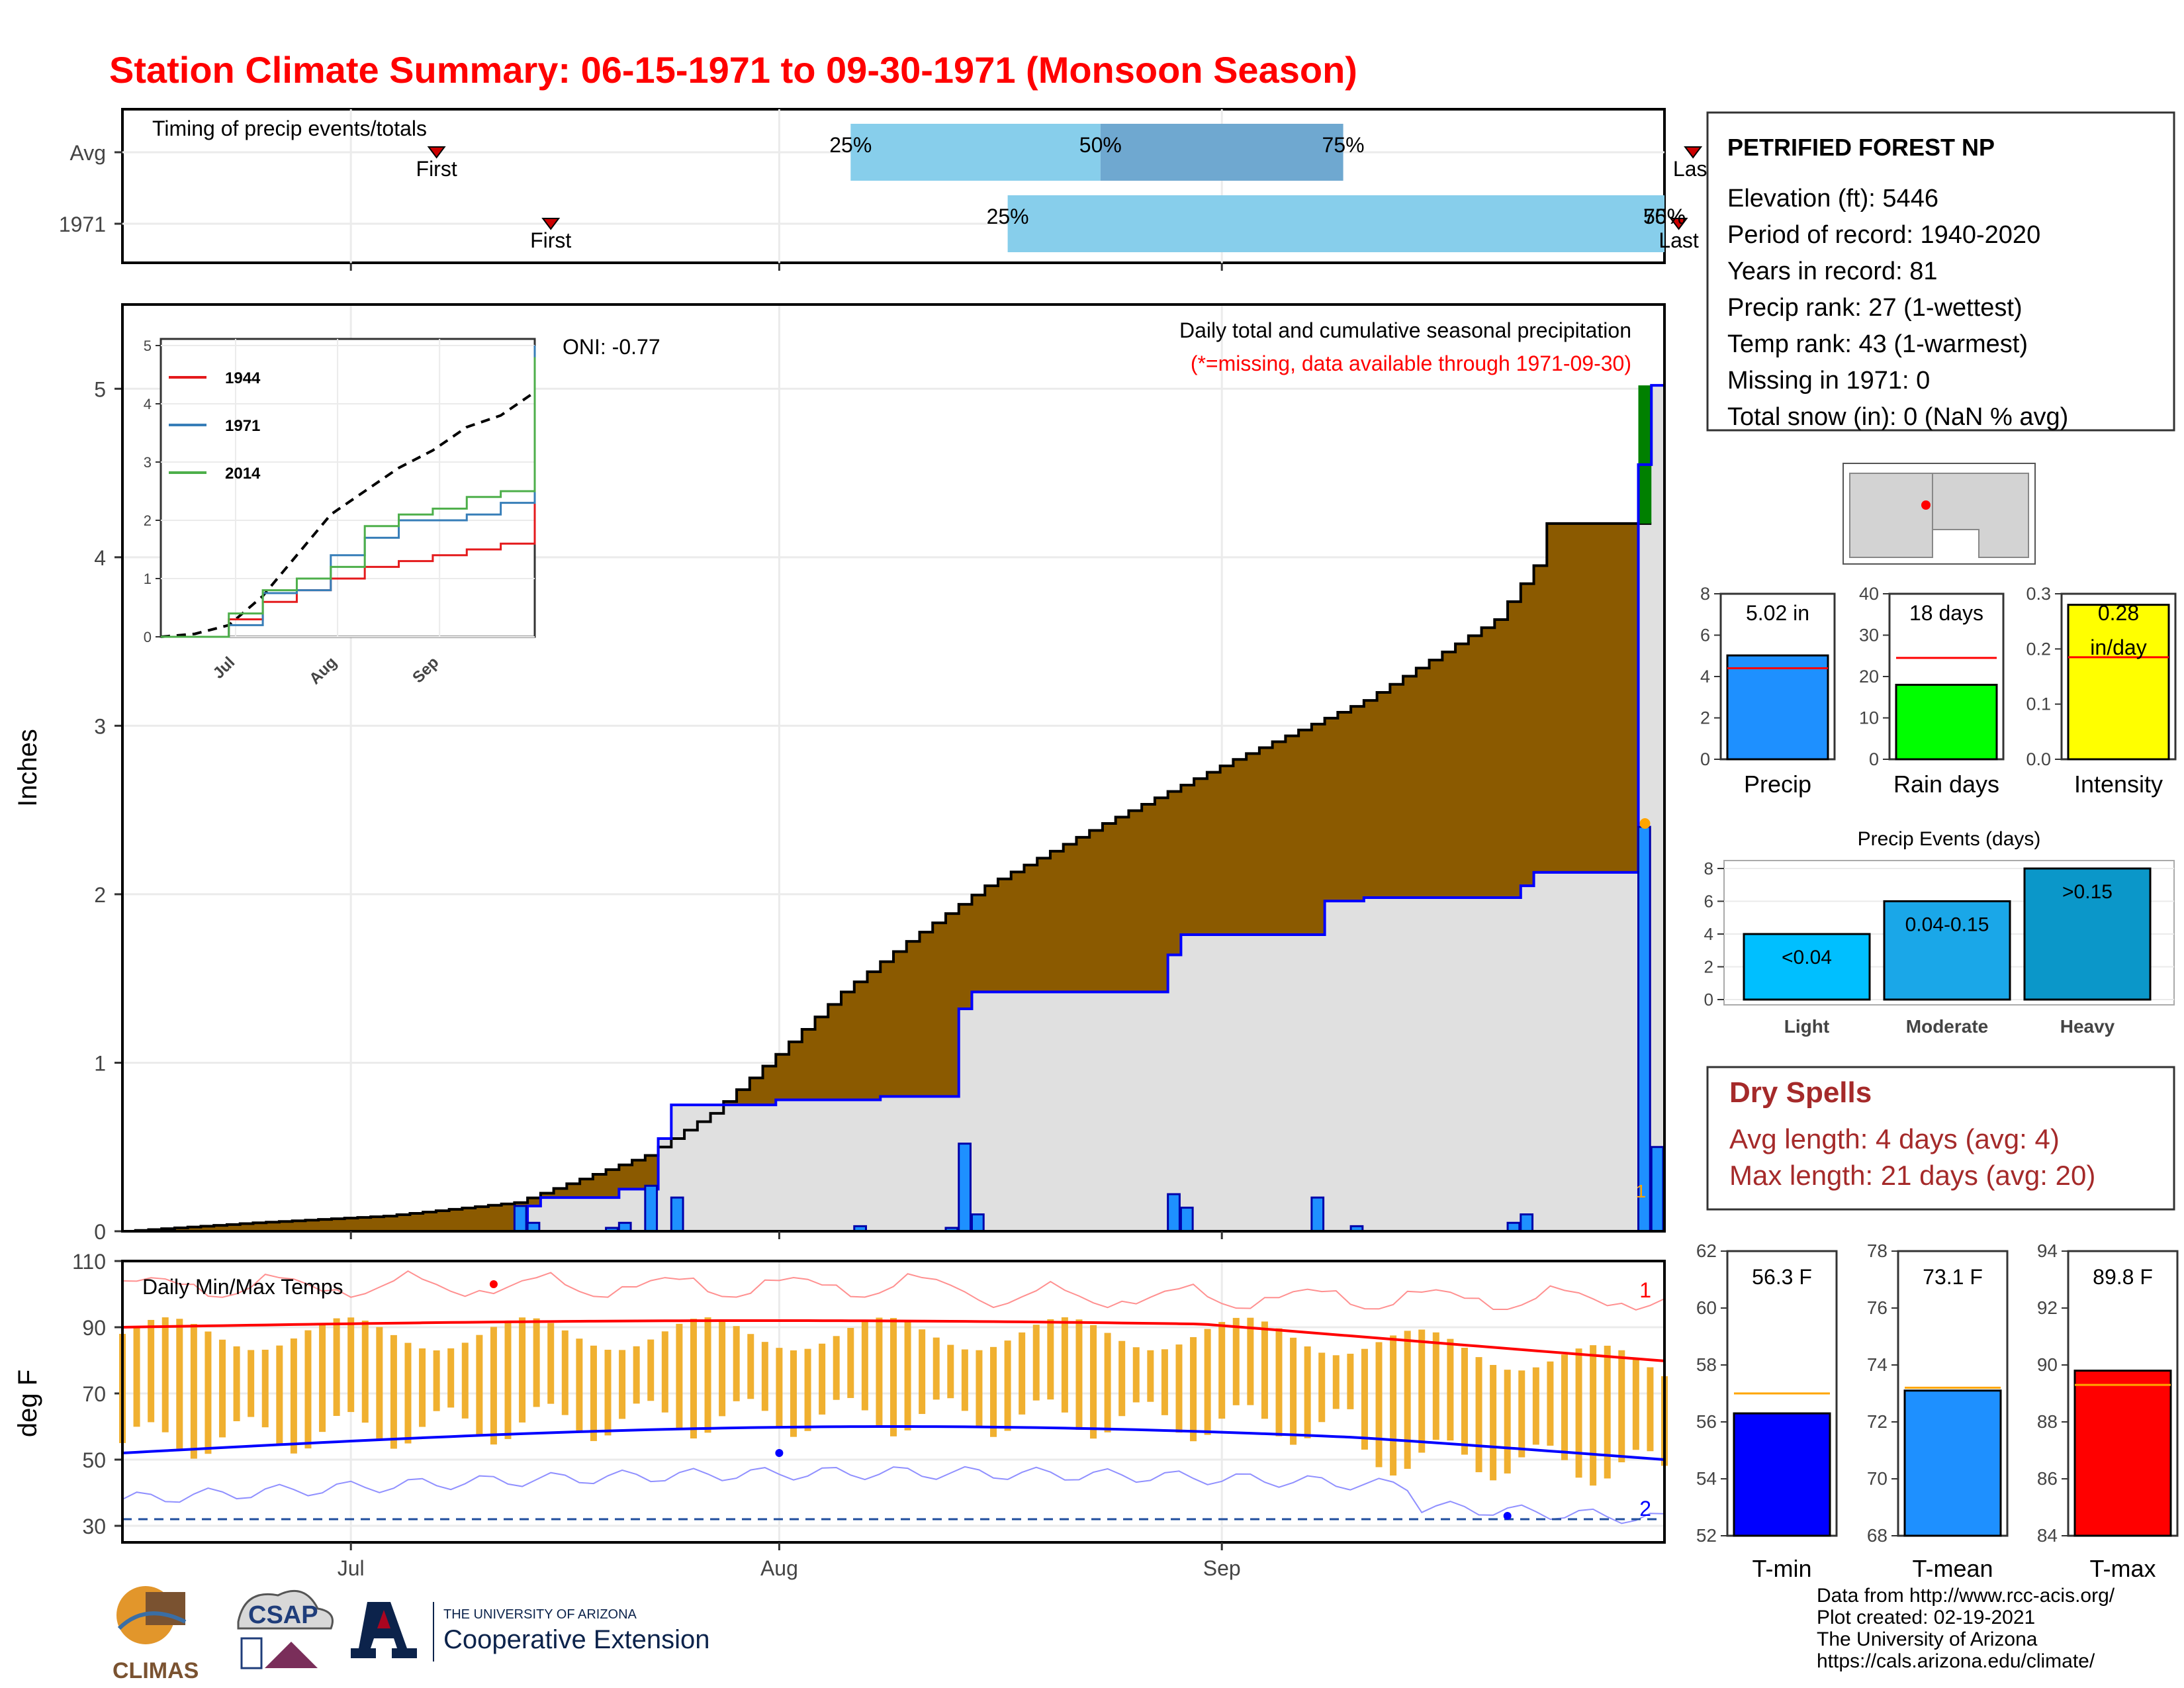 This screenshot has height=1688, width=2184. What do you see at coordinates (348, 521) in the screenshot?
I see `inset-series-1944` at bounding box center [348, 521].